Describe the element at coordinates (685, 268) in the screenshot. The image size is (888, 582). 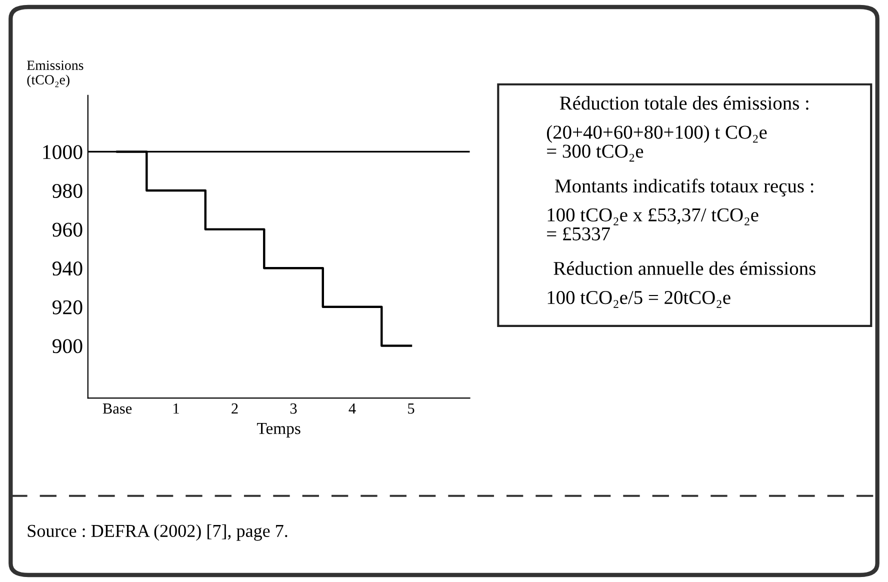
I see `text: Réduction annuelle des émissions` at that location.